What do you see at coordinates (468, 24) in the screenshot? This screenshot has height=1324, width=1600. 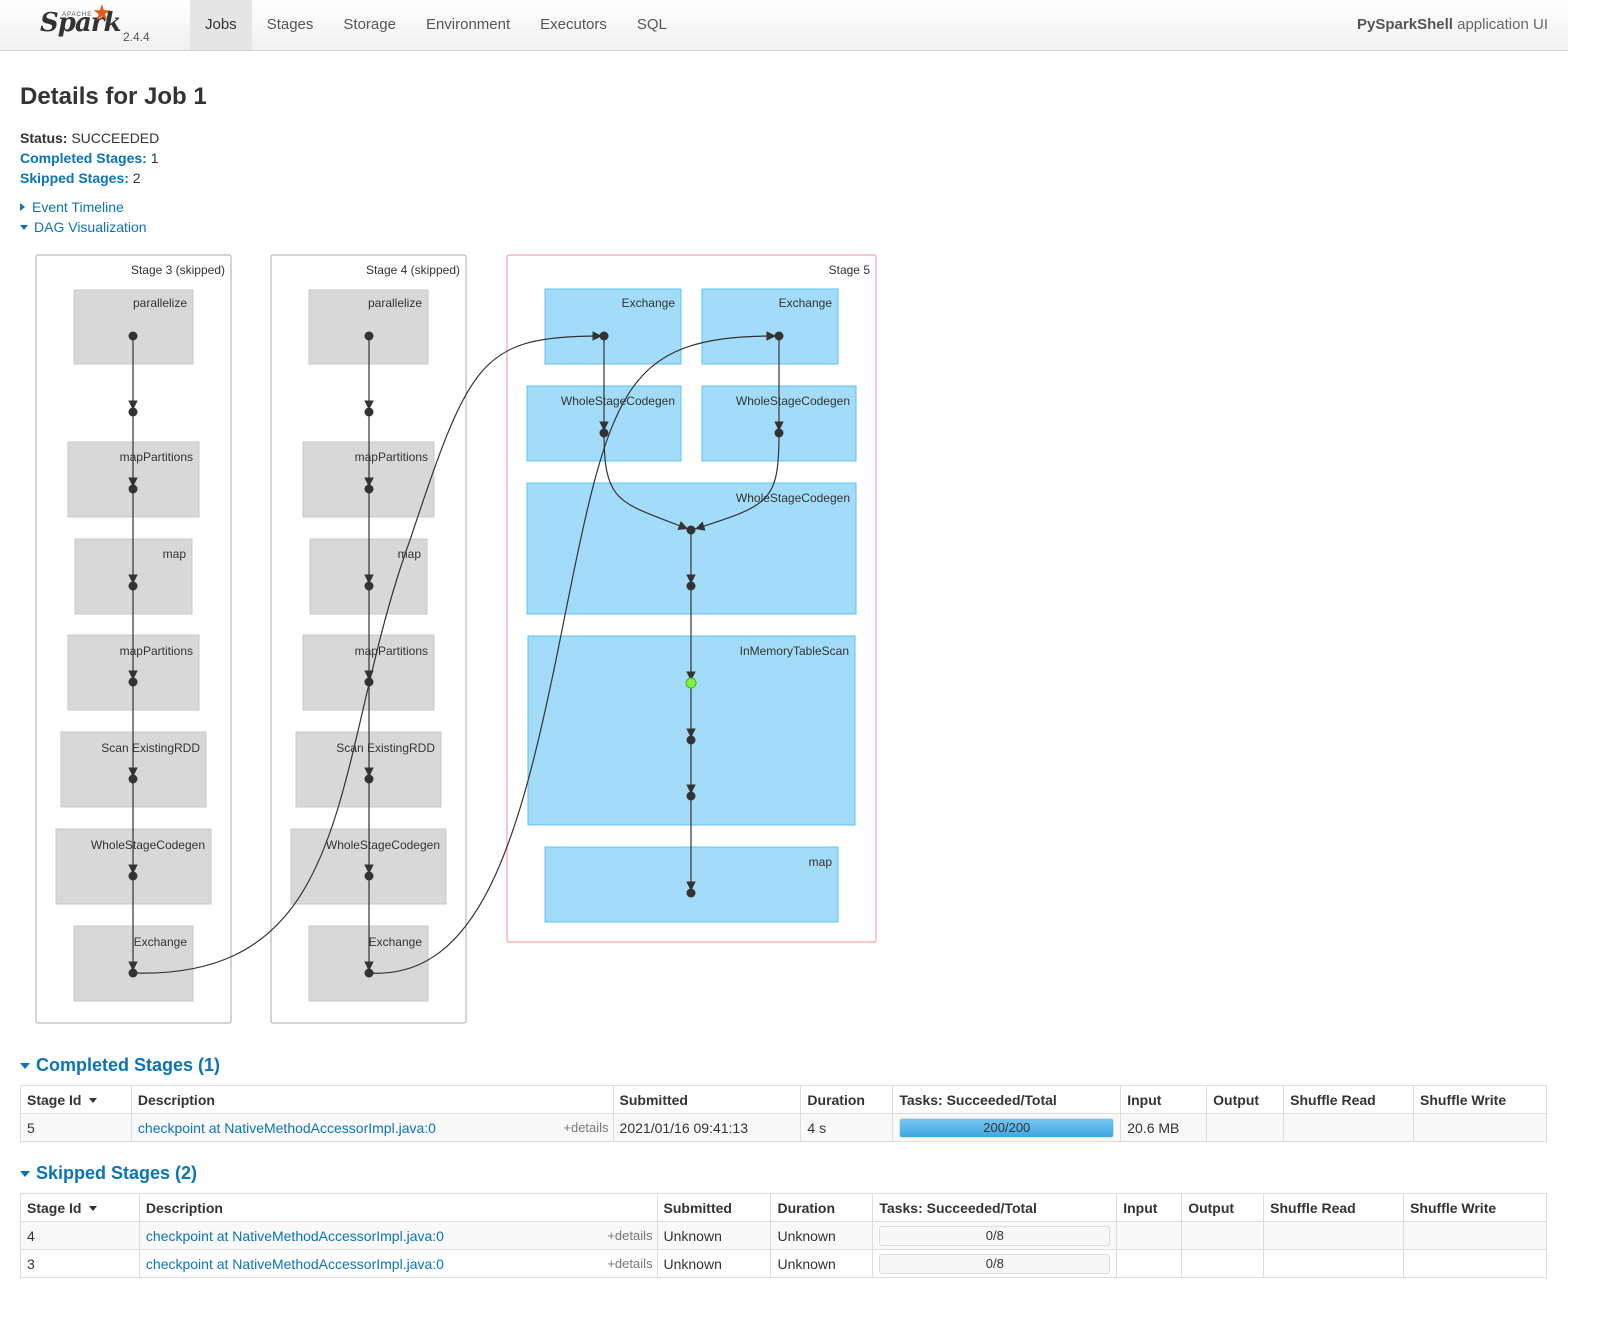 I see `tab-environment: Environment` at bounding box center [468, 24].